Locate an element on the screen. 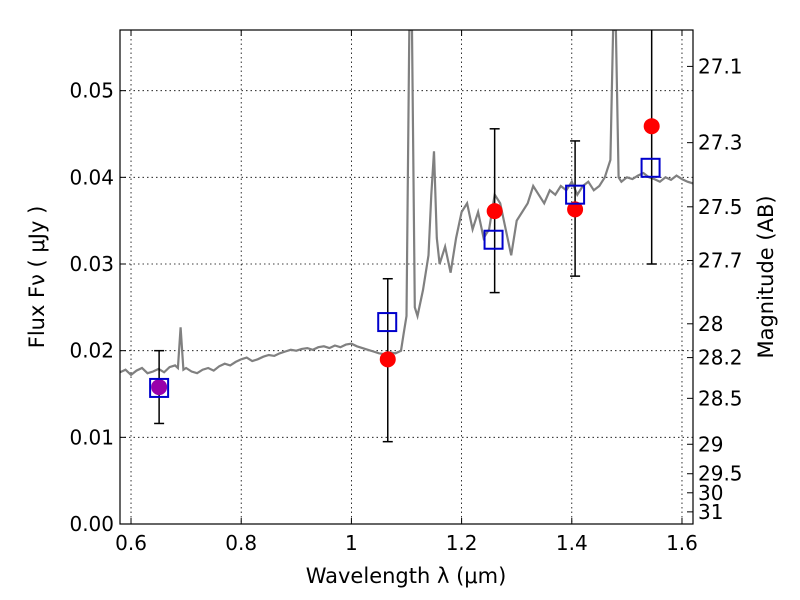 Image resolution: width=800 pixels, height=600 pixels. right-axis-label: Magnitude (AB) is located at coordinates (766, 276).